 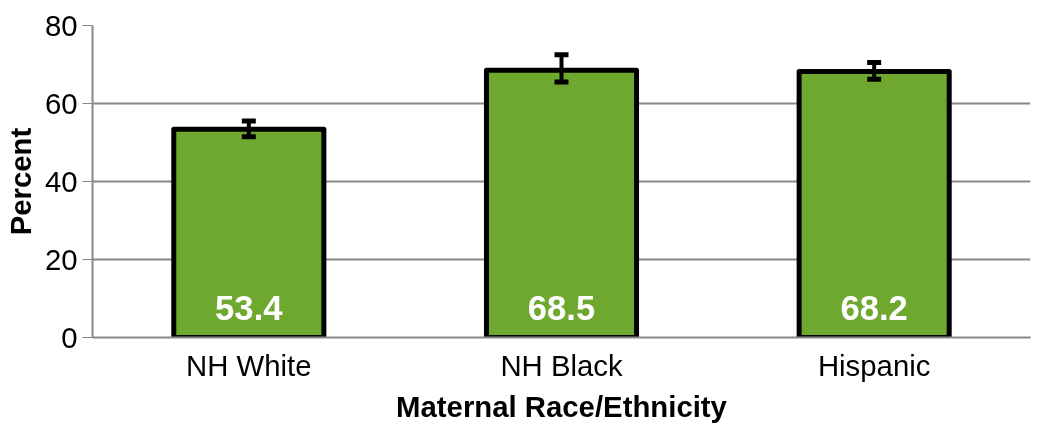 I want to click on data-label: 53.4, so click(x=249, y=307).